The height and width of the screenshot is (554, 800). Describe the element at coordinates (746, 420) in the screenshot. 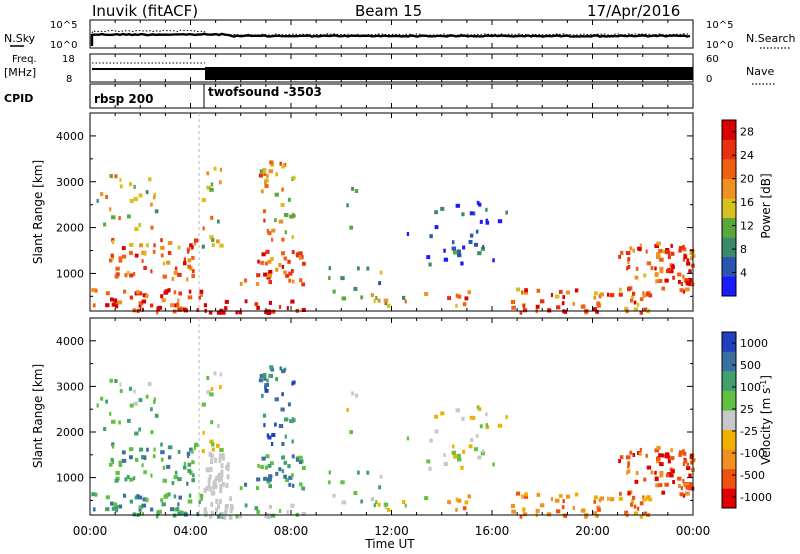

I see `velocity-colorbar: 1000 500 100 25 -25 -100 -500 -1000` at that location.